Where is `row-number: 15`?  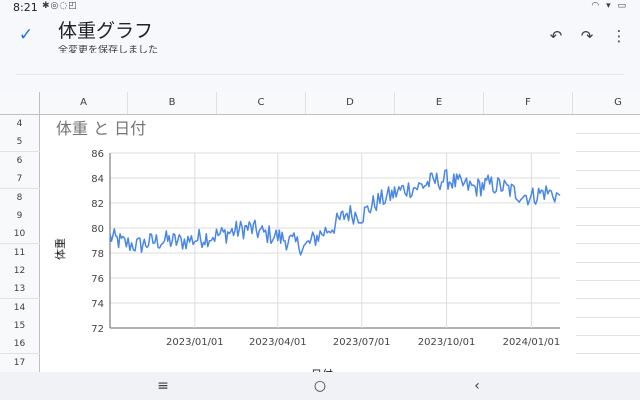 row-number: 15 is located at coordinates (20, 326).